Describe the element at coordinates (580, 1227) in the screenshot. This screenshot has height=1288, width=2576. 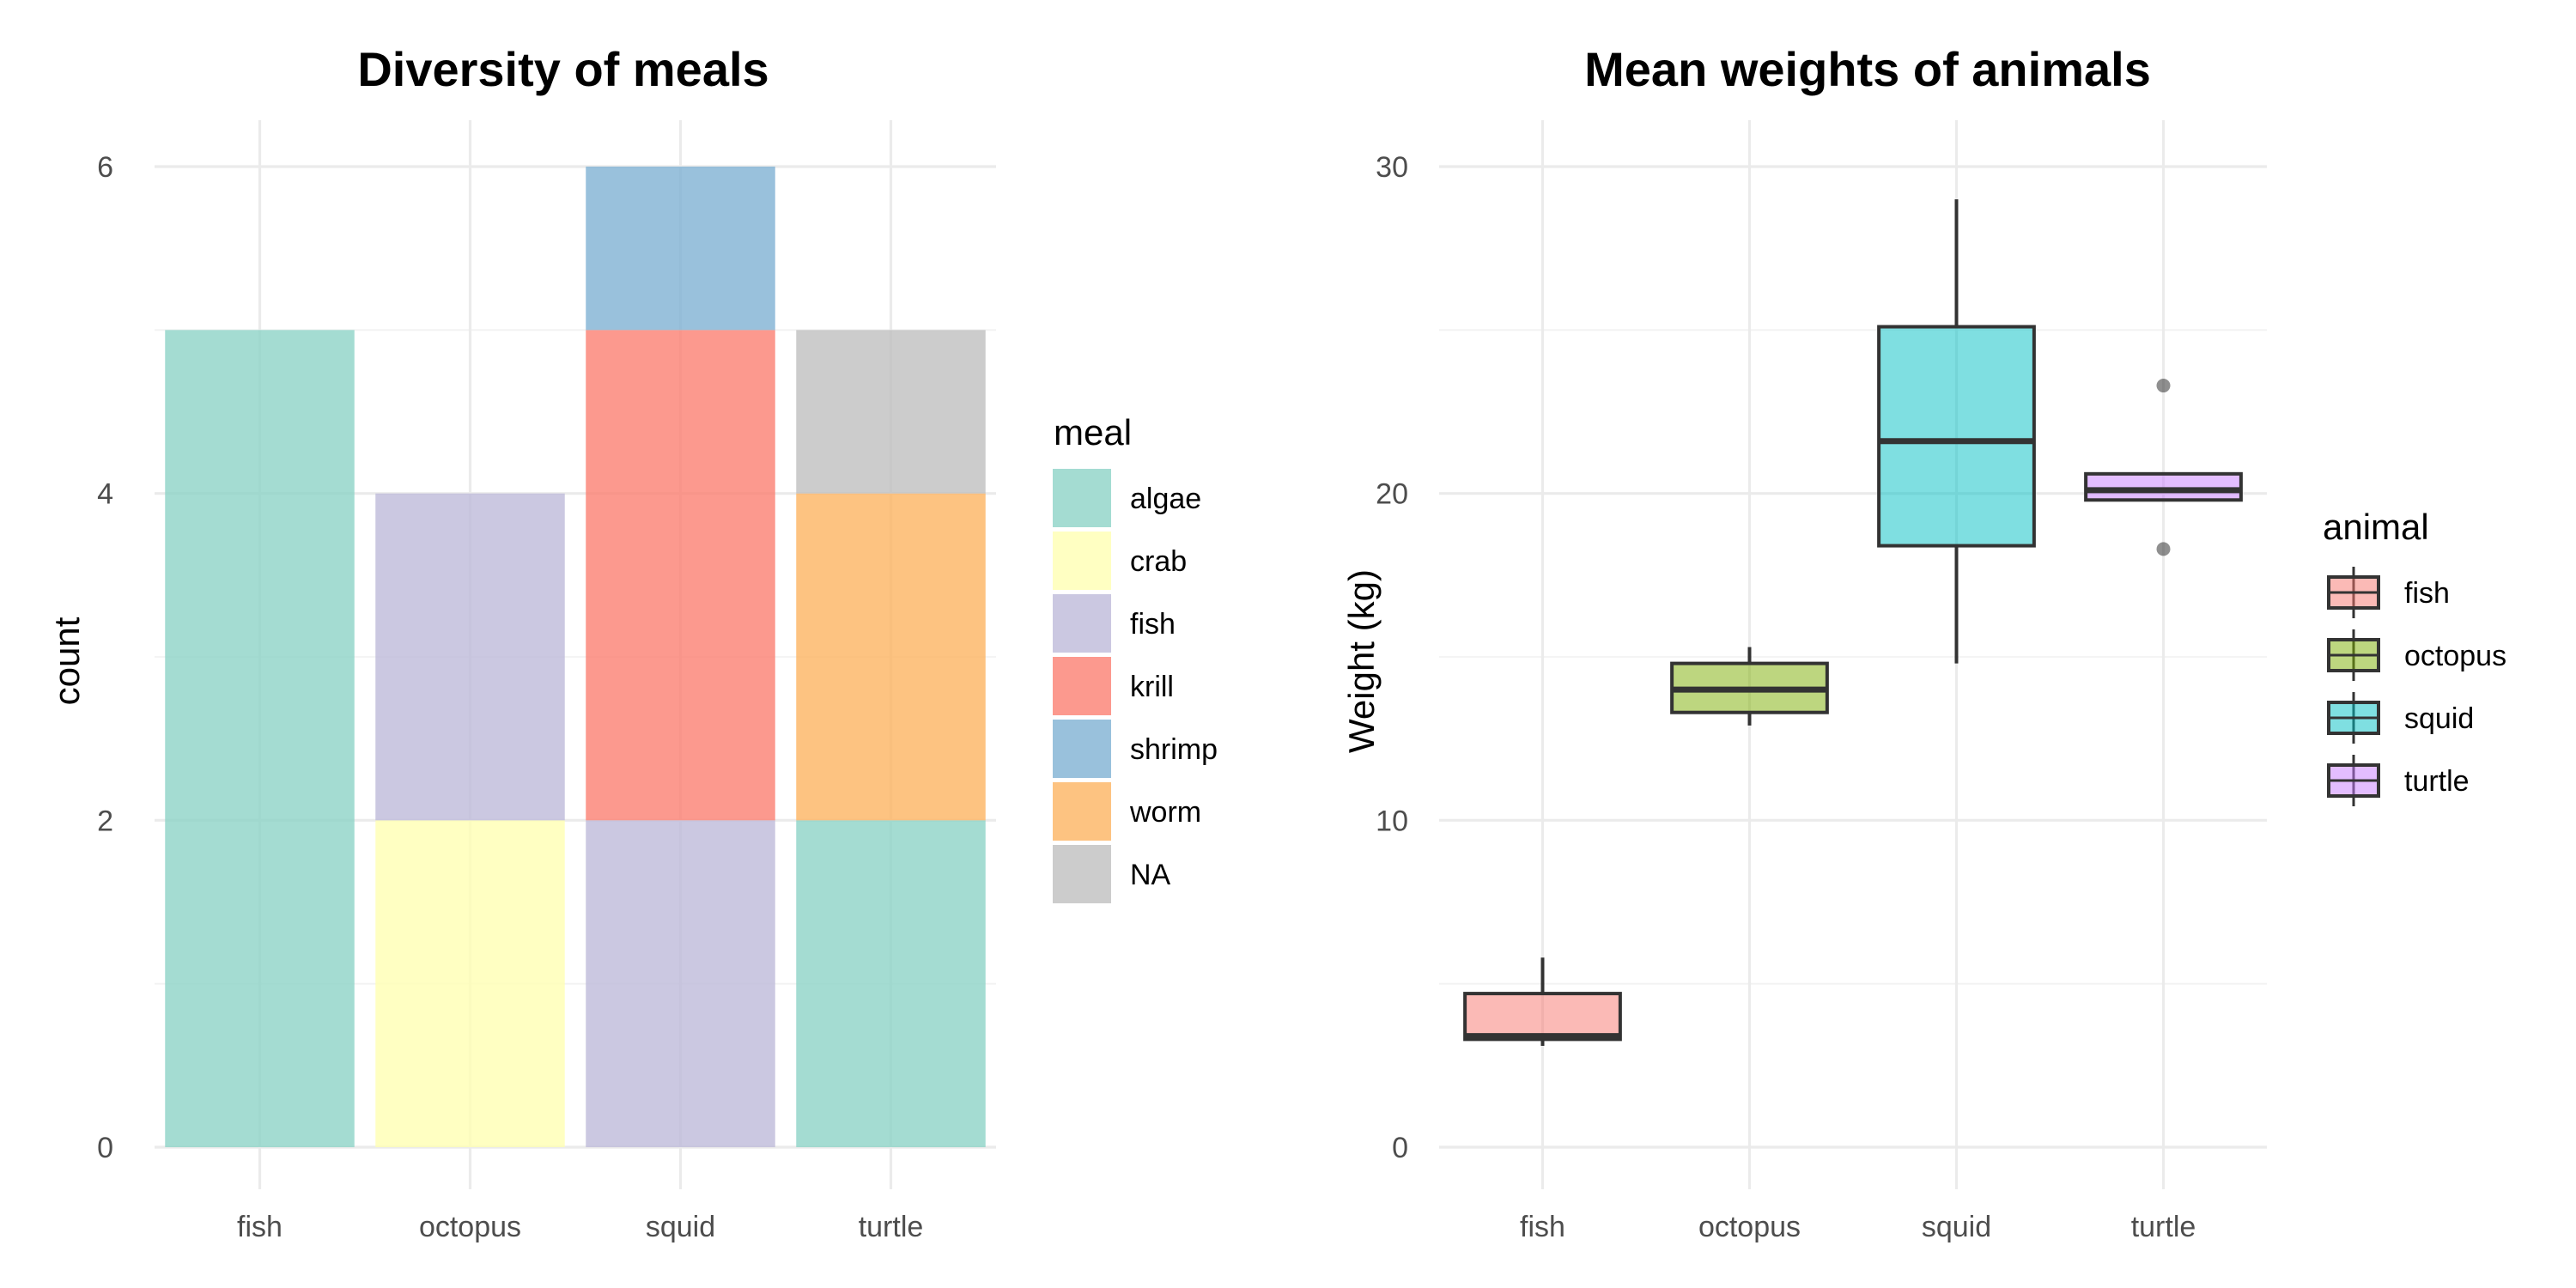
I see `meals-x-ticks: fish octopus squid turtle` at that location.